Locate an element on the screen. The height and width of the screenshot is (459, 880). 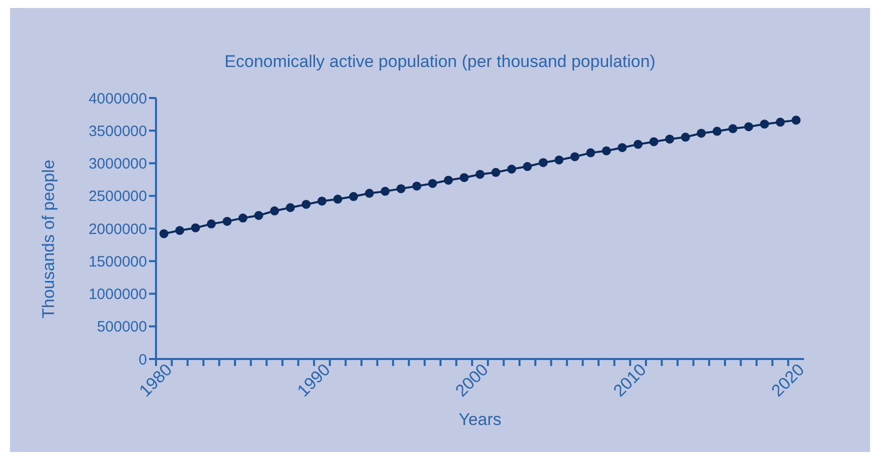
y-tick-label: 500000 is located at coordinates (121, 327).